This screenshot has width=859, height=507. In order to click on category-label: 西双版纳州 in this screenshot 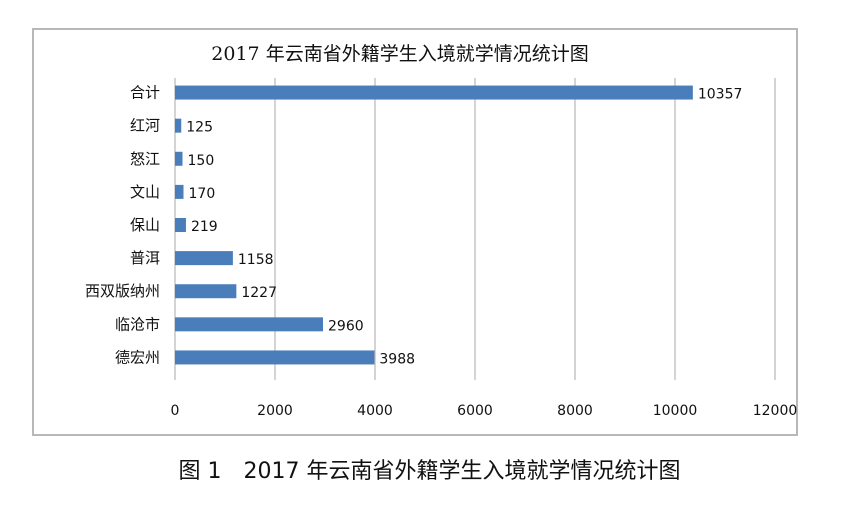, I will do `click(122, 291)`.